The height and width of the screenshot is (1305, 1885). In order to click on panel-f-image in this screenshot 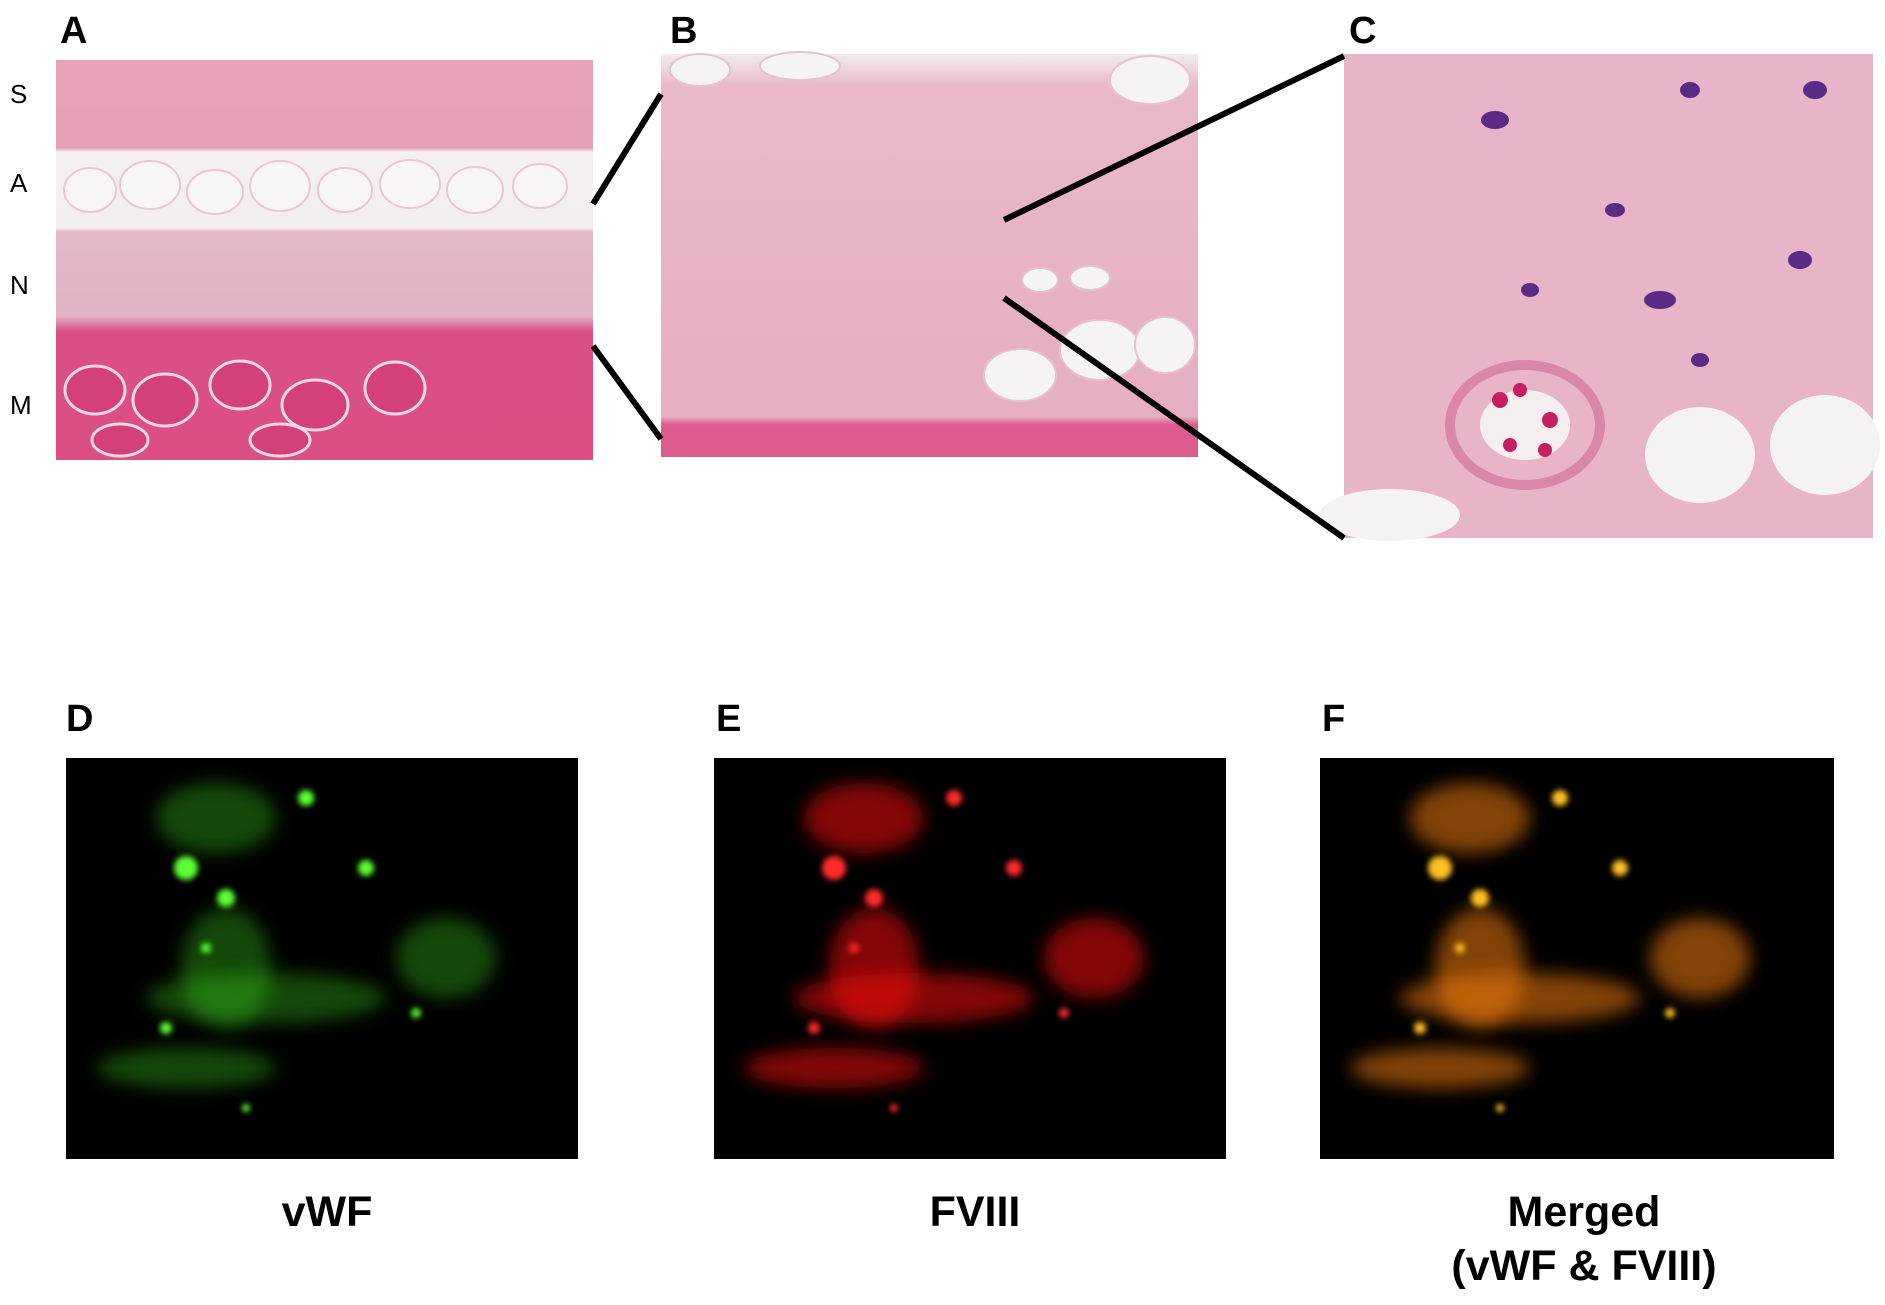, I will do `click(1577, 958)`.